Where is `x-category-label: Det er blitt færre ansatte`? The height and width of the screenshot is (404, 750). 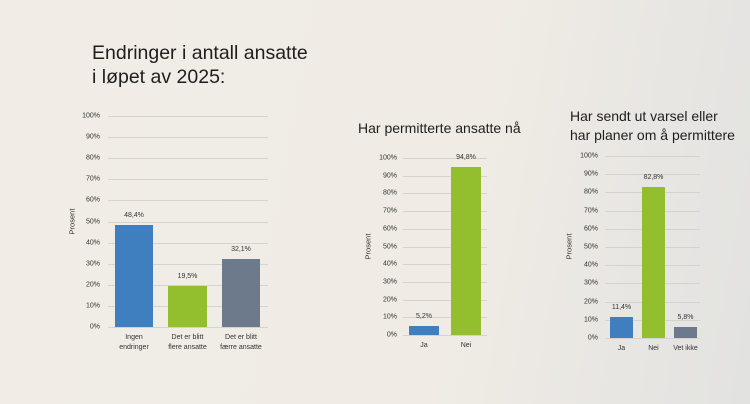
x-category-label: Det er blitt færre ansatte is located at coordinates (241, 342).